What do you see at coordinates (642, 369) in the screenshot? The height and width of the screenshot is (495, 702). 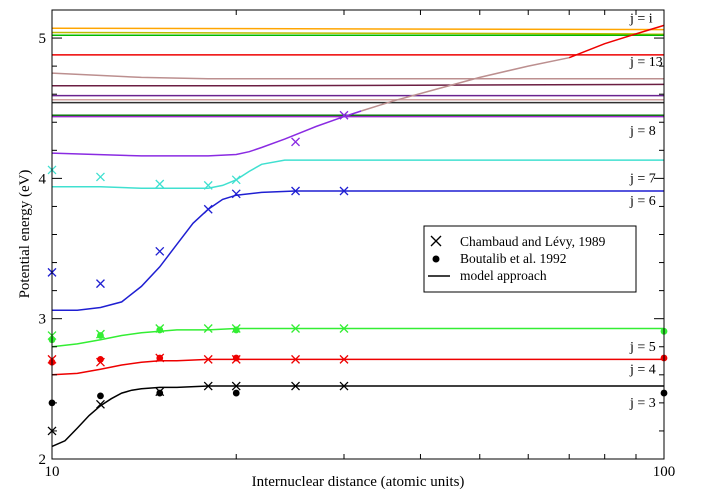 I see `curve-label: j = 4` at bounding box center [642, 369].